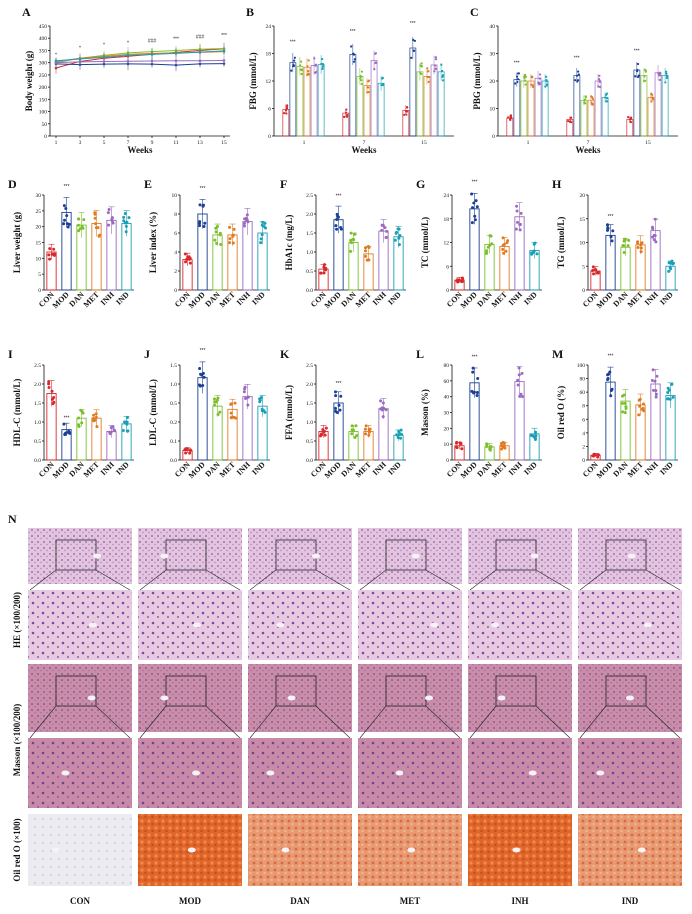 This screenshot has height=914, width=692. What do you see at coordinates (561, 413) in the screenshot?
I see `y-axis-title: Oil red O (%)` at bounding box center [561, 413].